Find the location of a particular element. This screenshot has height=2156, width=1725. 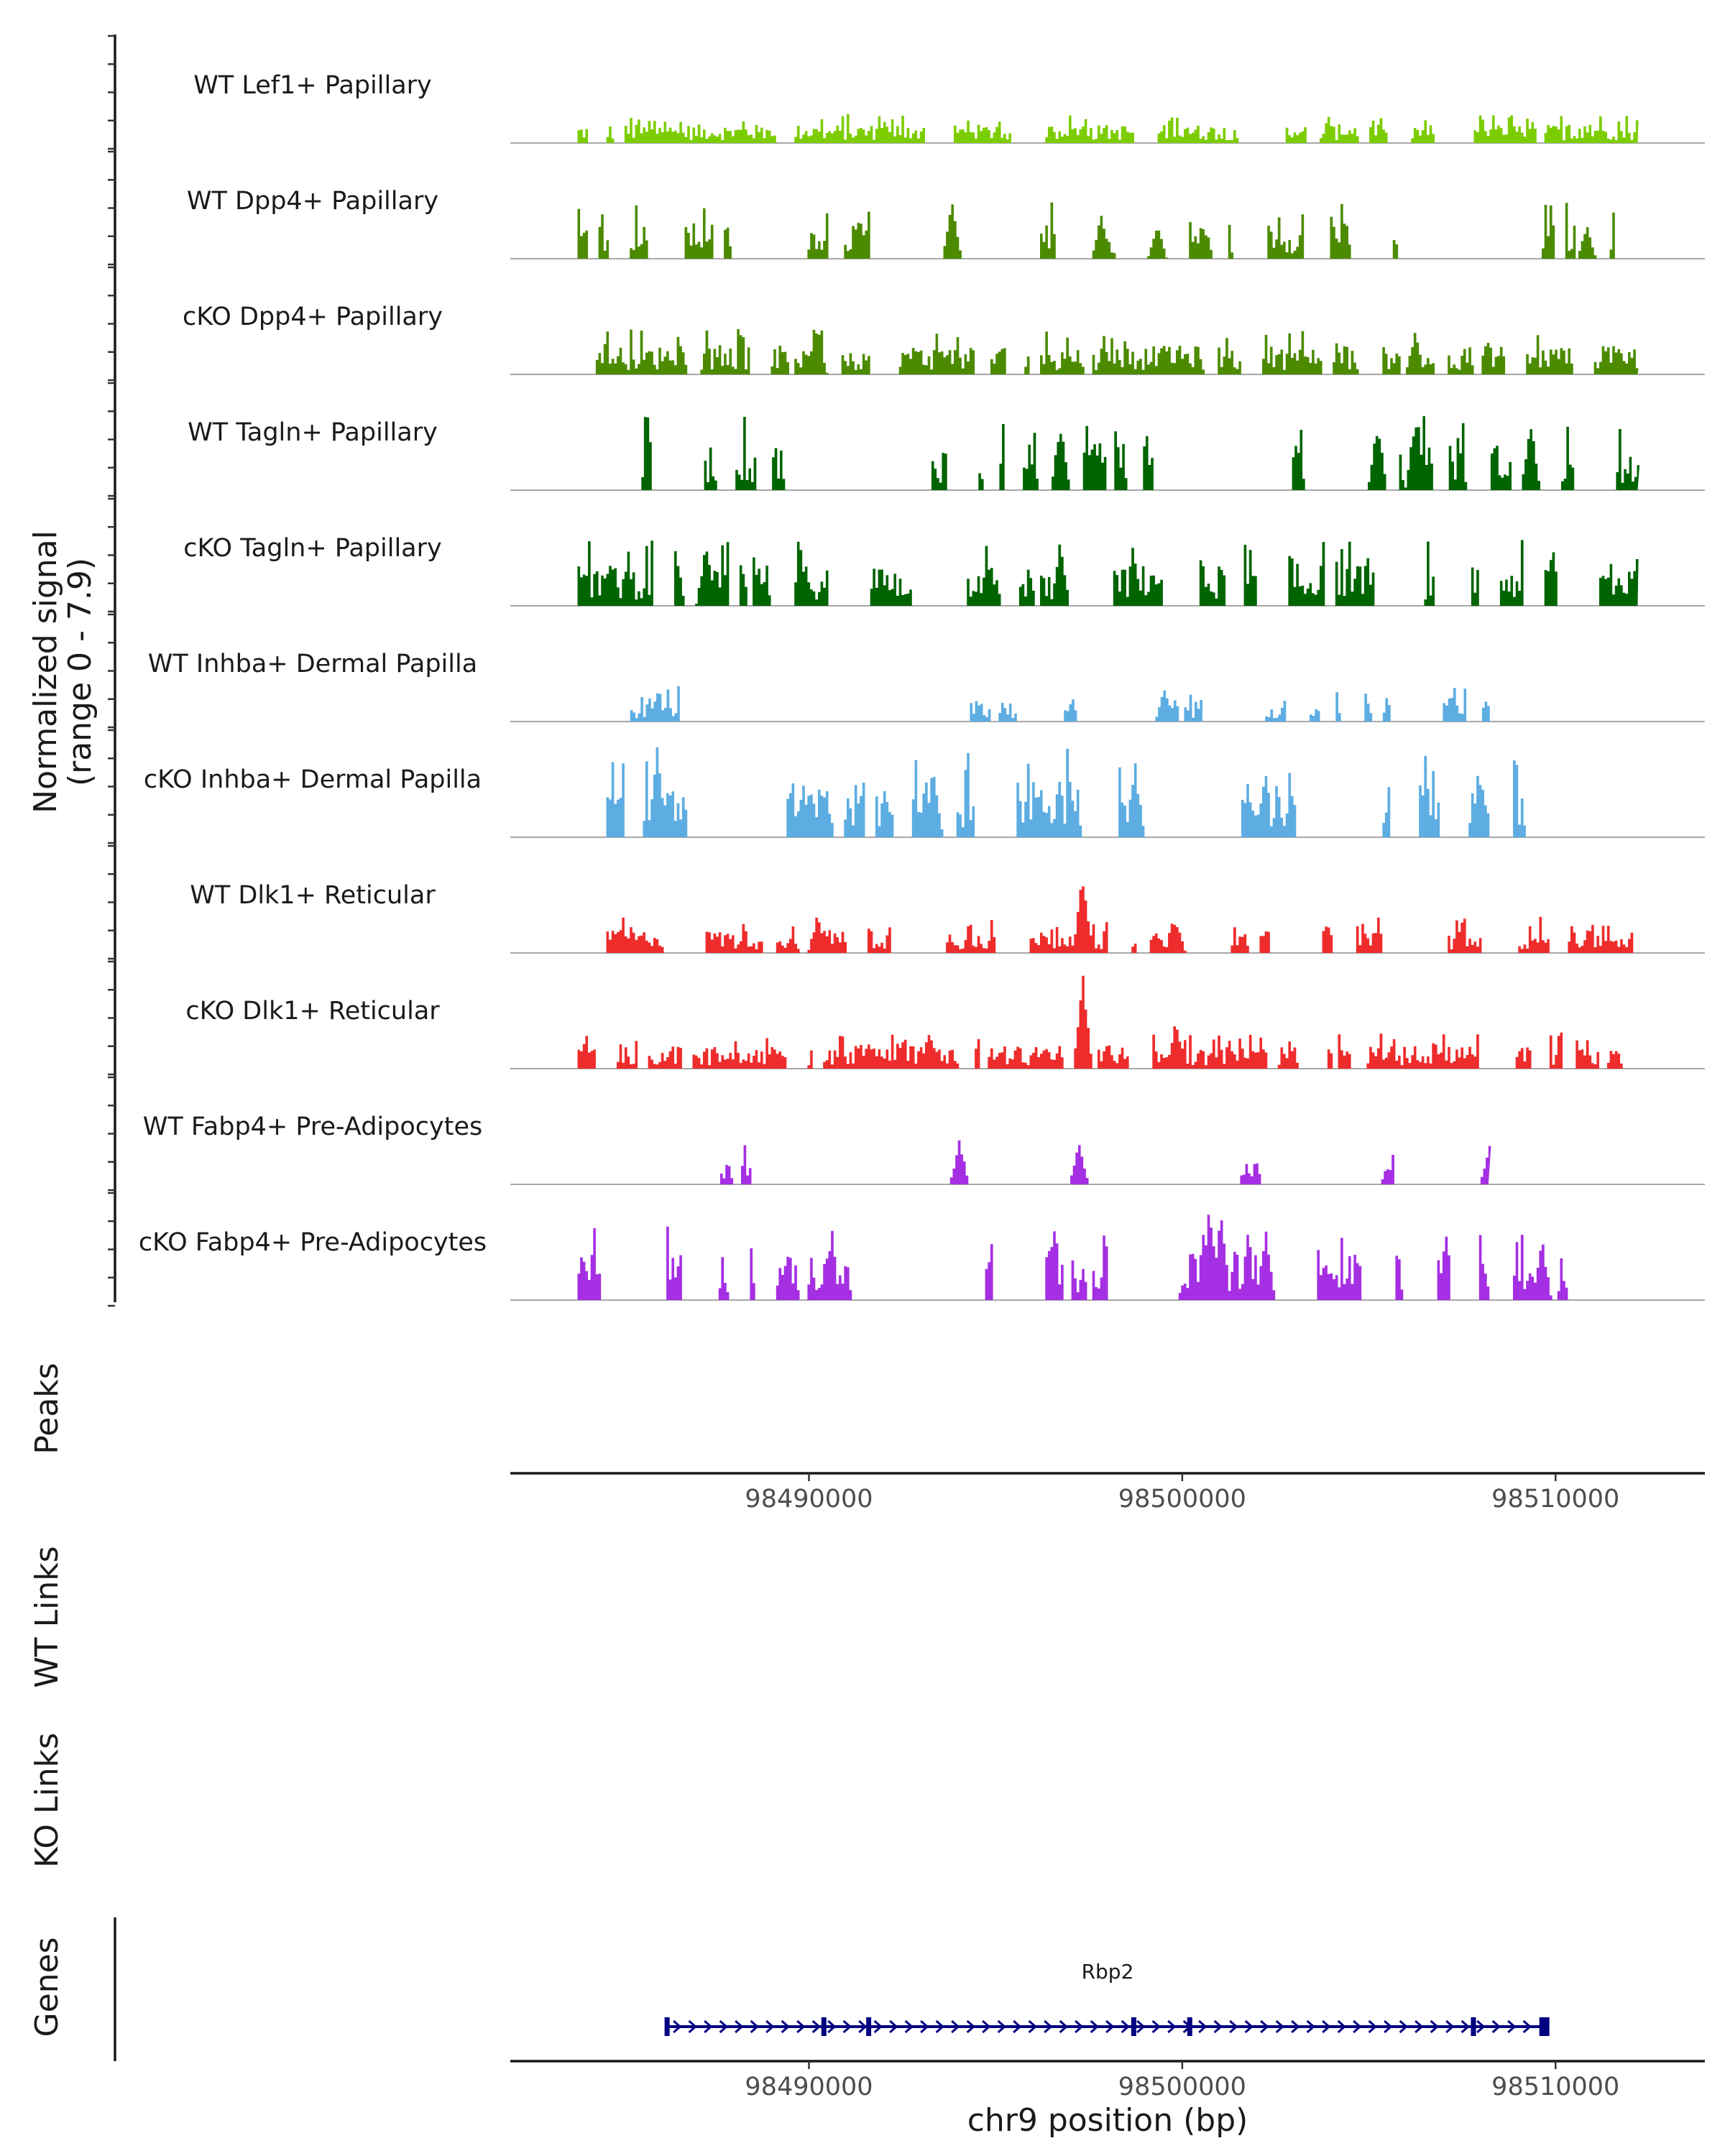

track-label: WT Lef1+ Papillary is located at coordinates (312, 85).